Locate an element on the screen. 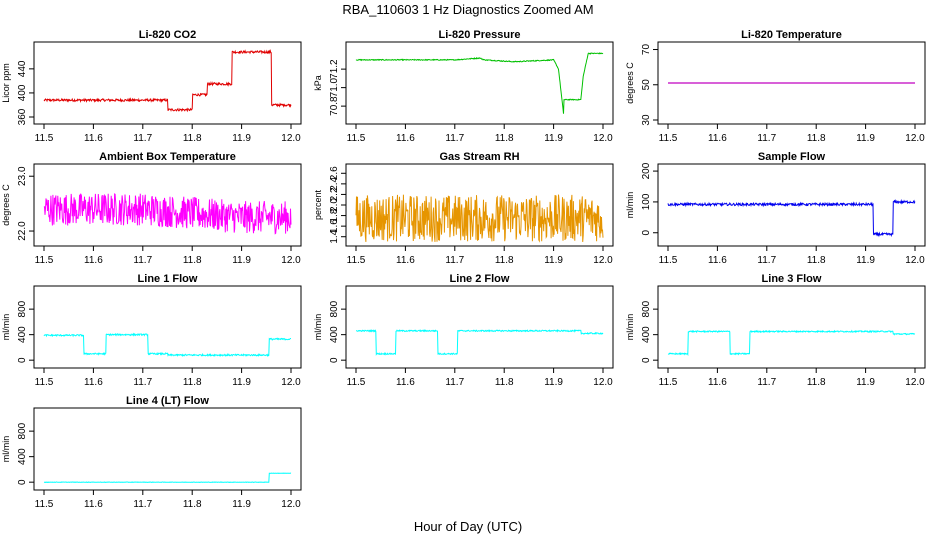 This screenshot has height=540, width=936. y-tick-label: 100 is located at coordinates (646, 201).